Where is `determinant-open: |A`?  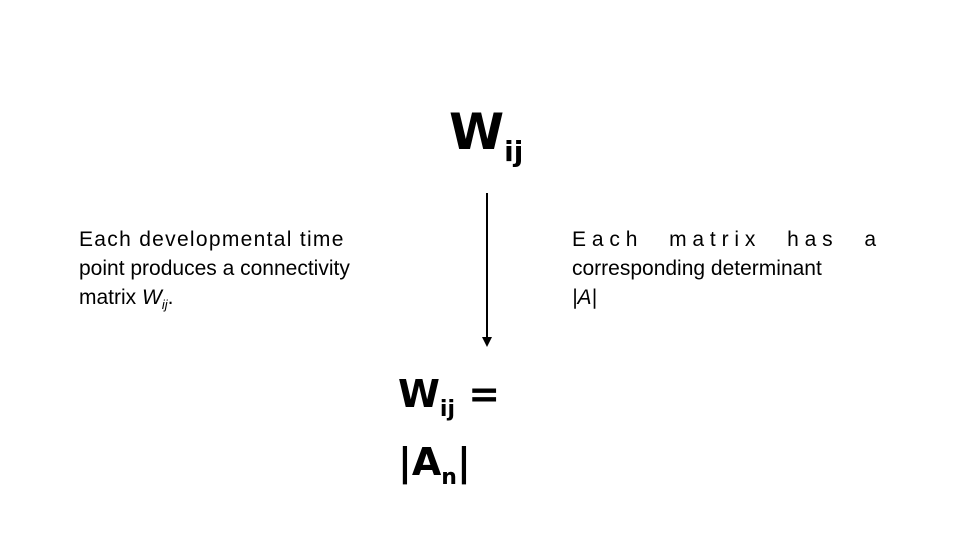 determinant-open: |A is located at coordinates (420, 462).